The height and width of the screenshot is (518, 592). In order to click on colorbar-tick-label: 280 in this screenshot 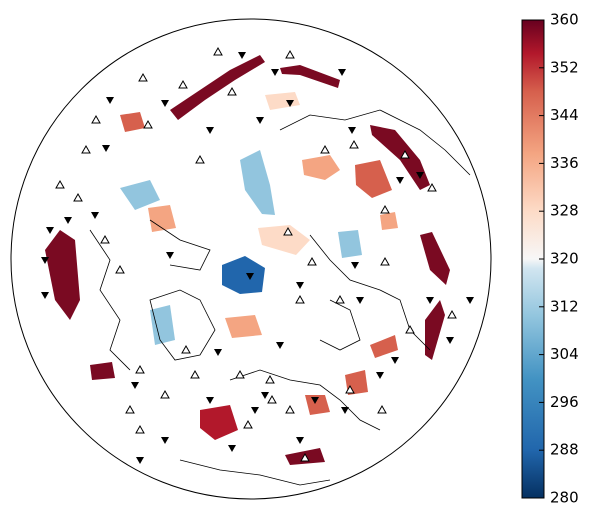, I will do `click(564, 498)`.